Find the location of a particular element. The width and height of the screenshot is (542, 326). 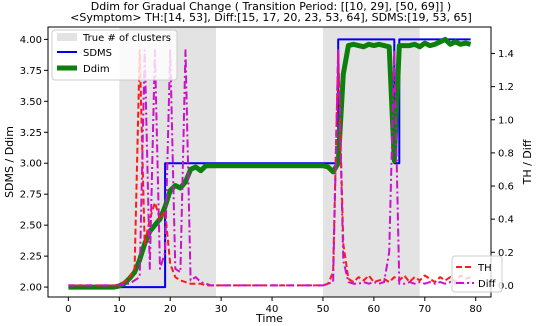

legend-right-frame is located at coordinates (477, 274).